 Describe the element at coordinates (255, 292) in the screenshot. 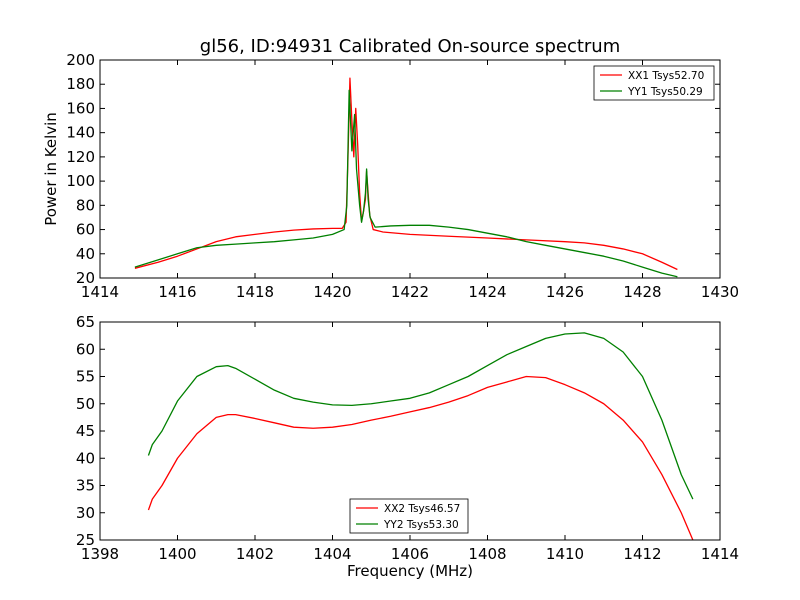

I see `x-tick-label: 1418` at that location.